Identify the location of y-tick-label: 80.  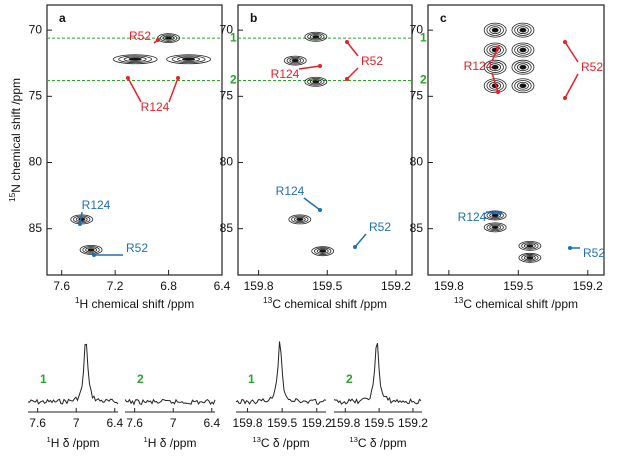
(36, 162).